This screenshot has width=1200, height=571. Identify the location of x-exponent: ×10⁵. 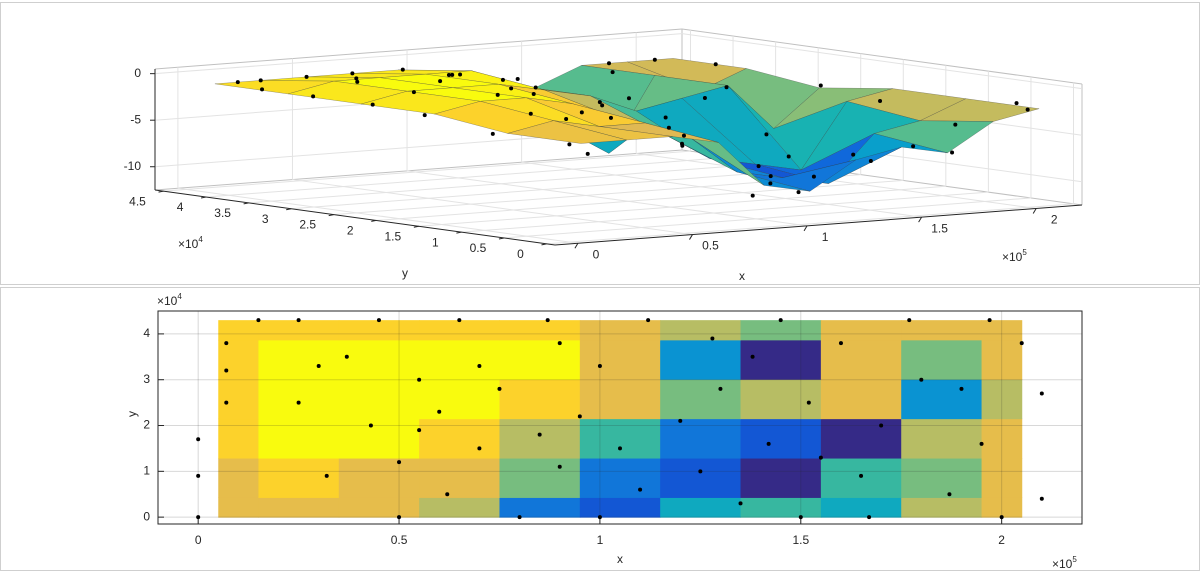
(1014, 256).